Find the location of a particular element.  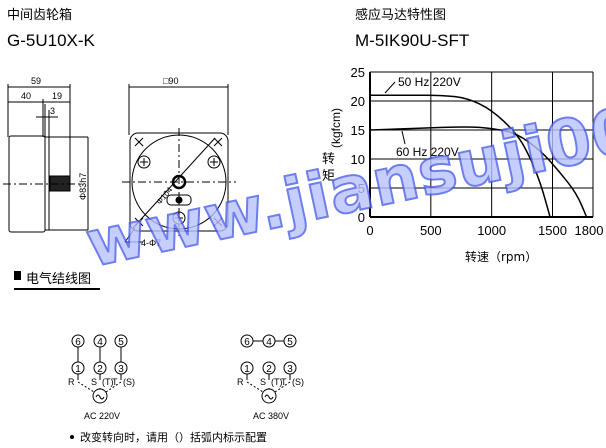

bullet-square-icon is located at coordinates (17, 275).